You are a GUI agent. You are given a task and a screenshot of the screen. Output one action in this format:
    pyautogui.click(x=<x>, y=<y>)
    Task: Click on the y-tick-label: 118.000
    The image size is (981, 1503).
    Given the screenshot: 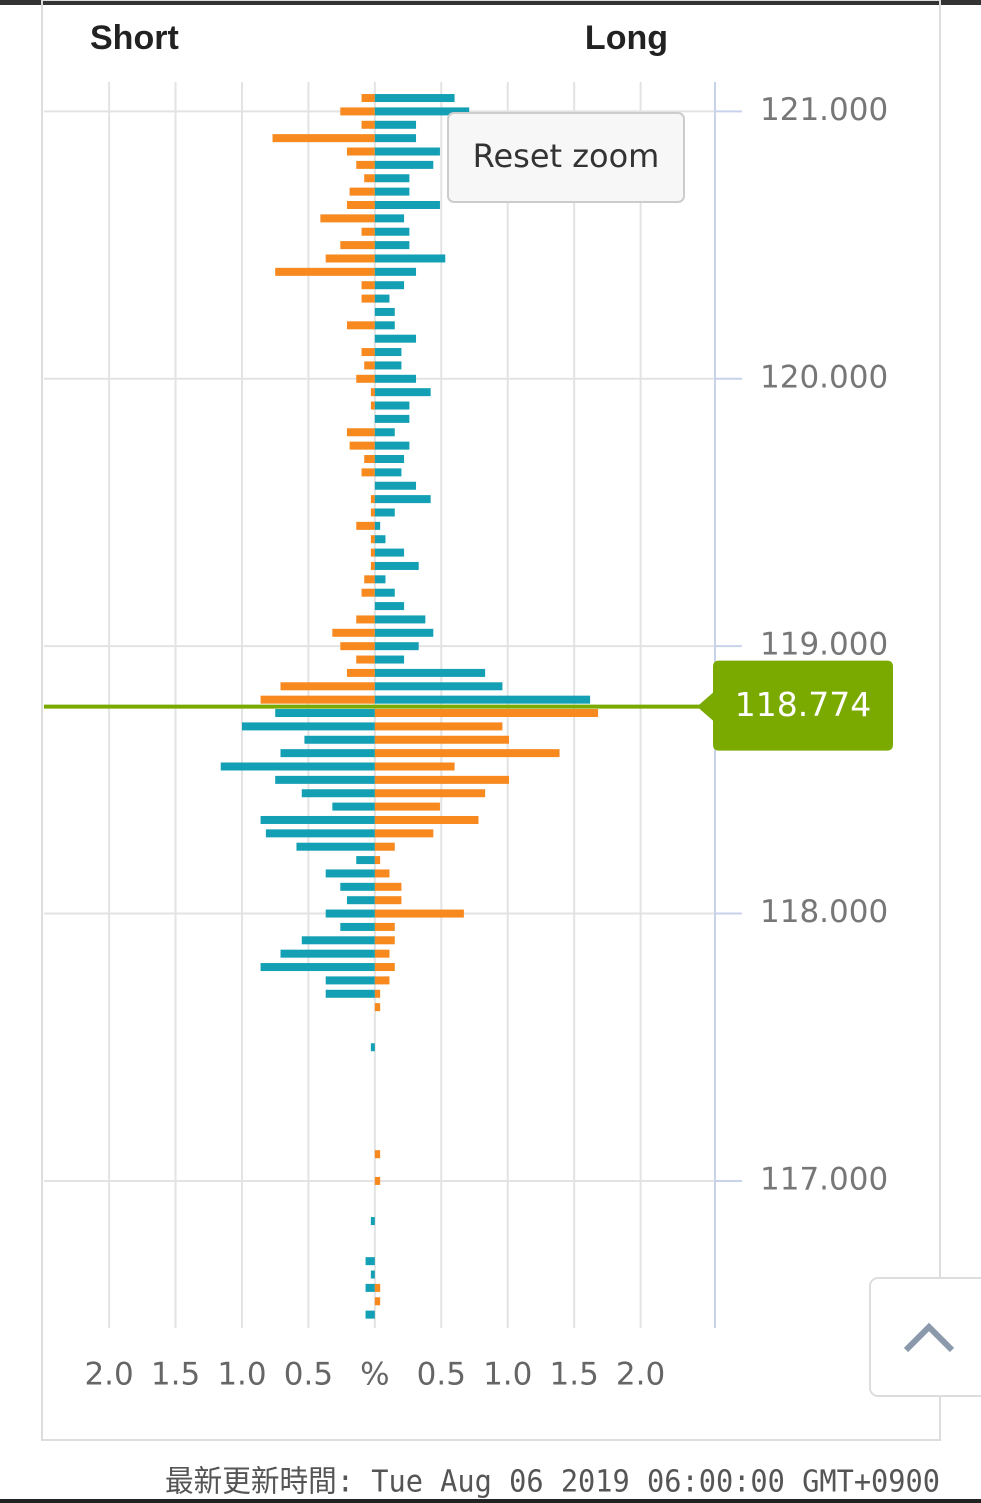 What is the action you would take?
    pyautogui.click(x=824, y=912)
    